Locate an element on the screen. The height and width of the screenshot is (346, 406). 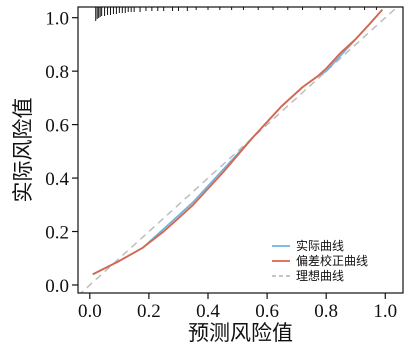
legend-label: 偏差校正曲线 is located at coordinates (332, 260).